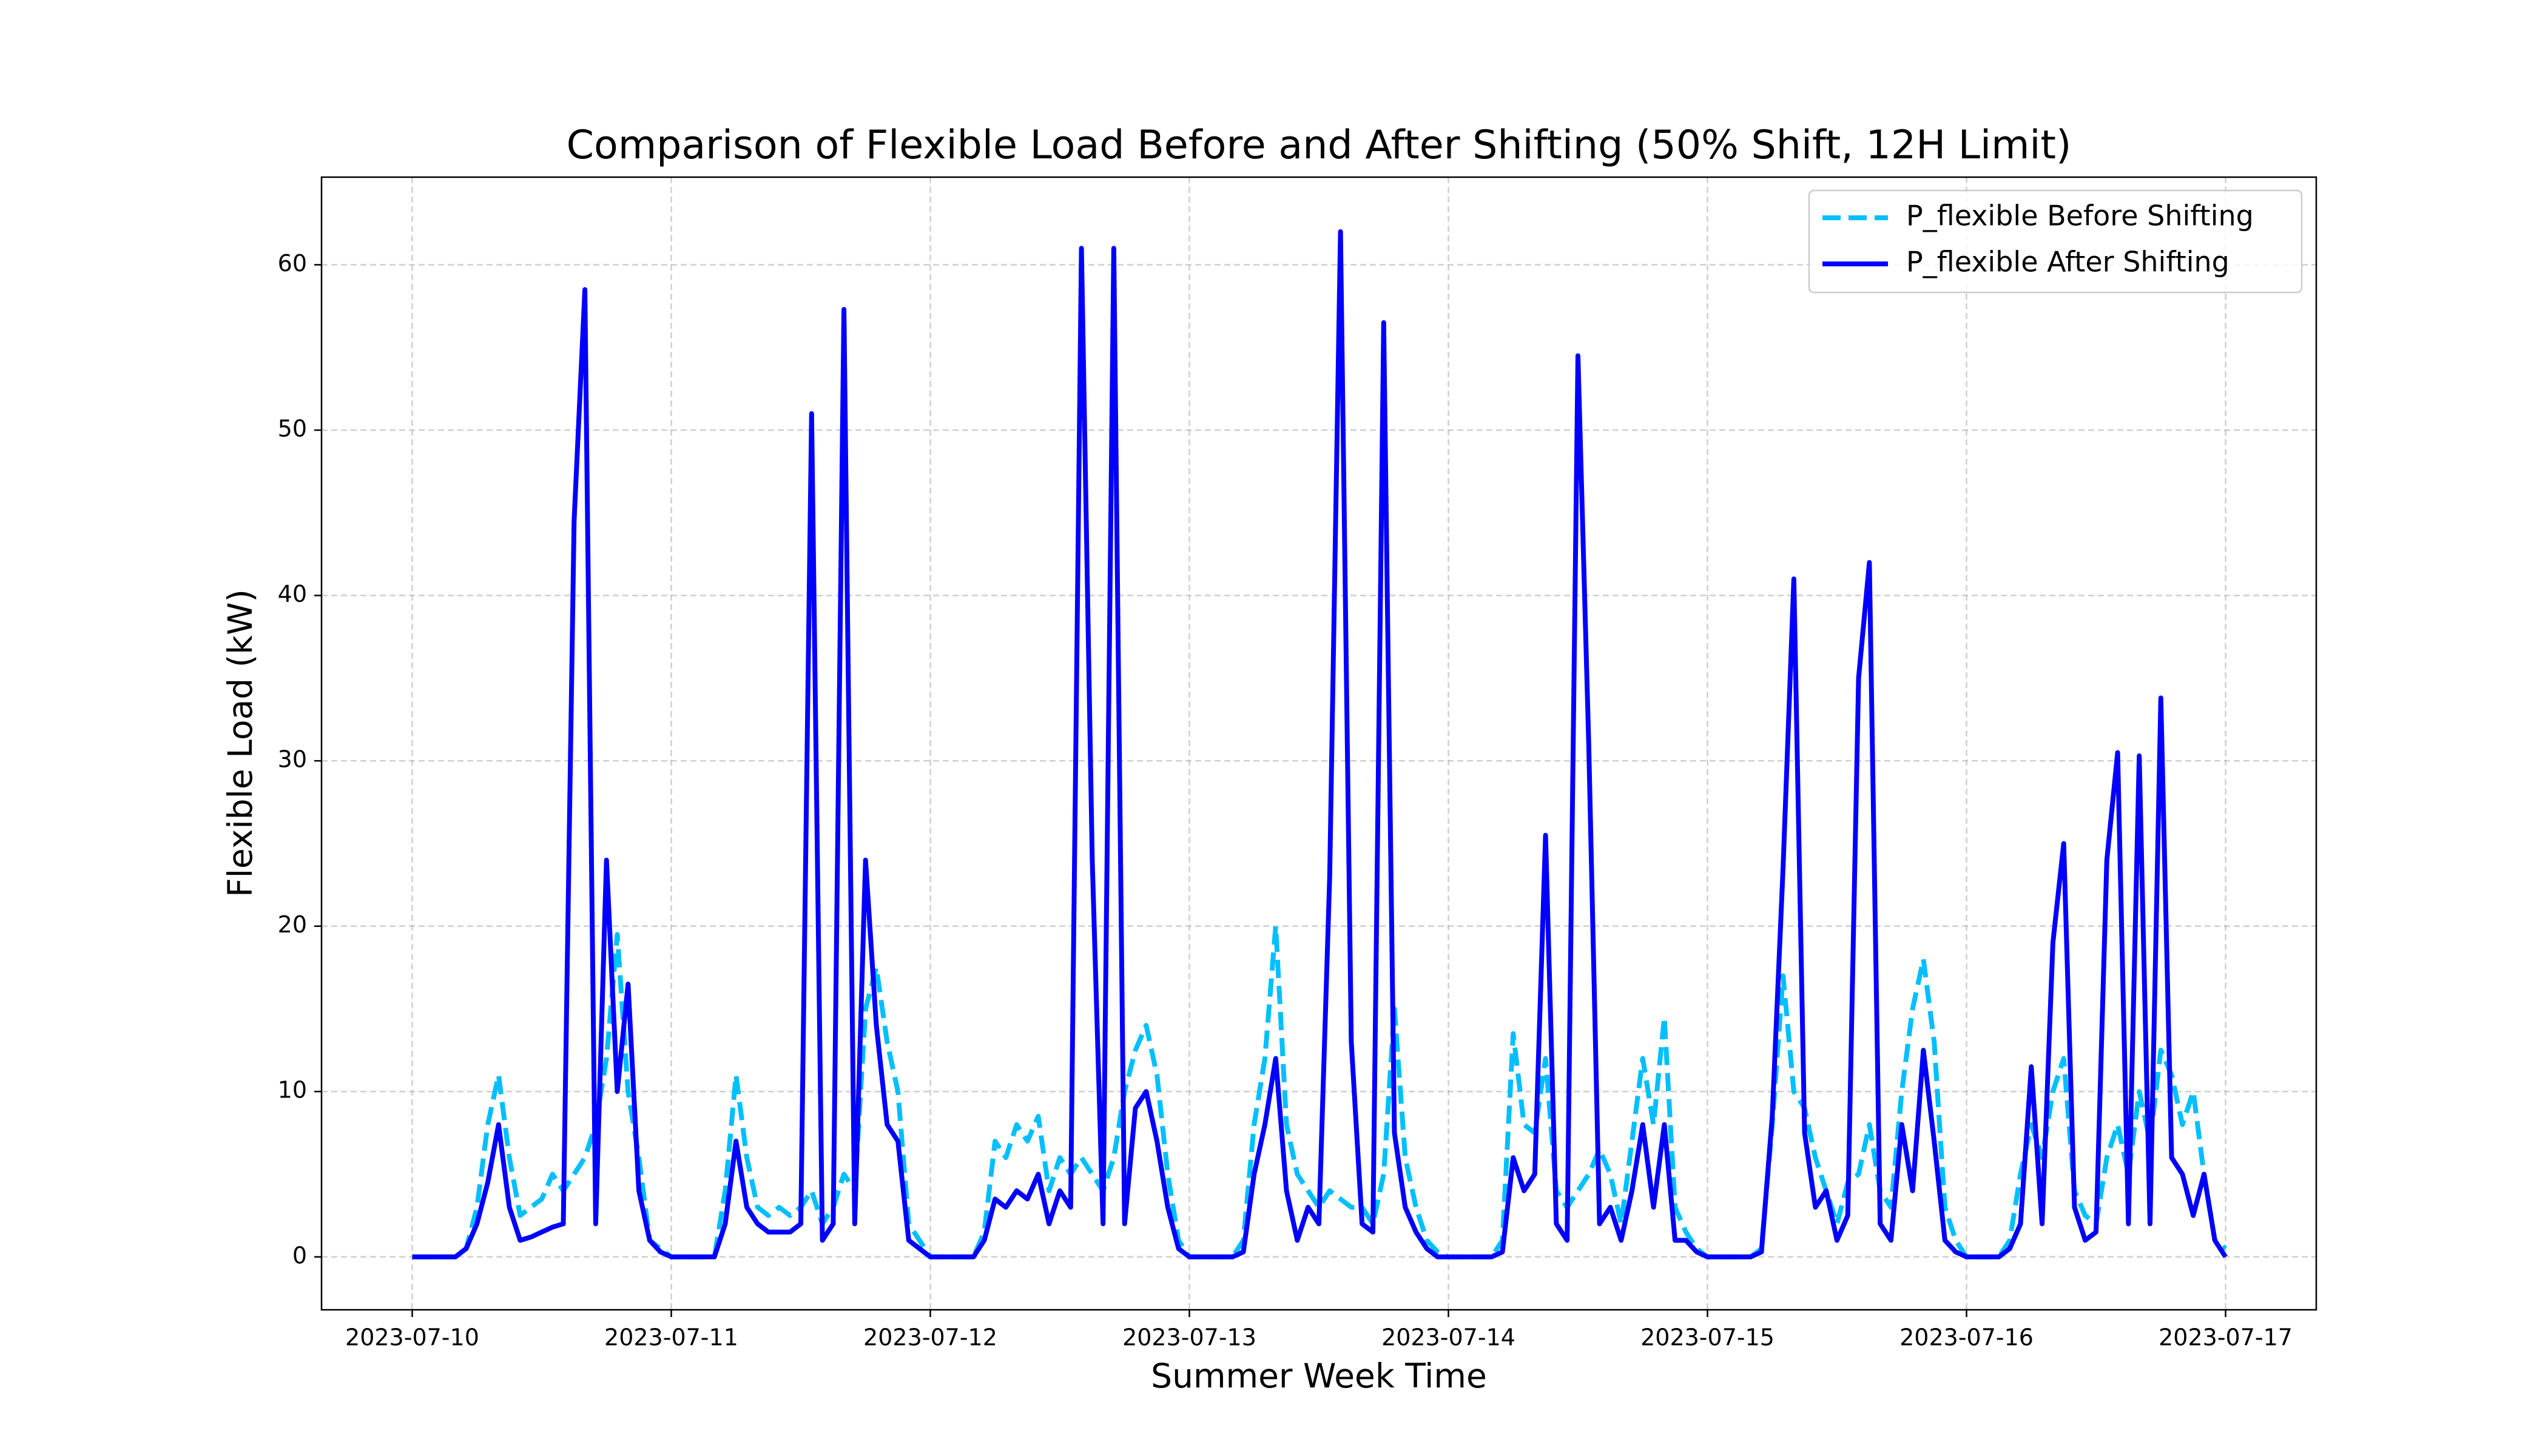  I want to click on legend-label: P_flexible After Shifting, so click(2068, 262).